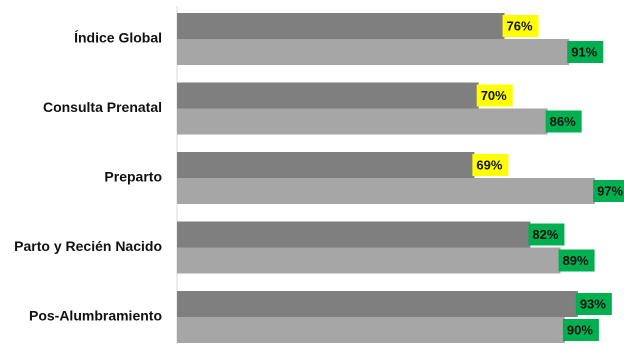 This screenshot has width=624, height=348. Describe the element at coordinates (88, 246) in the screenshot. I see `category-label: Parto y Recién Nacido` at that location.